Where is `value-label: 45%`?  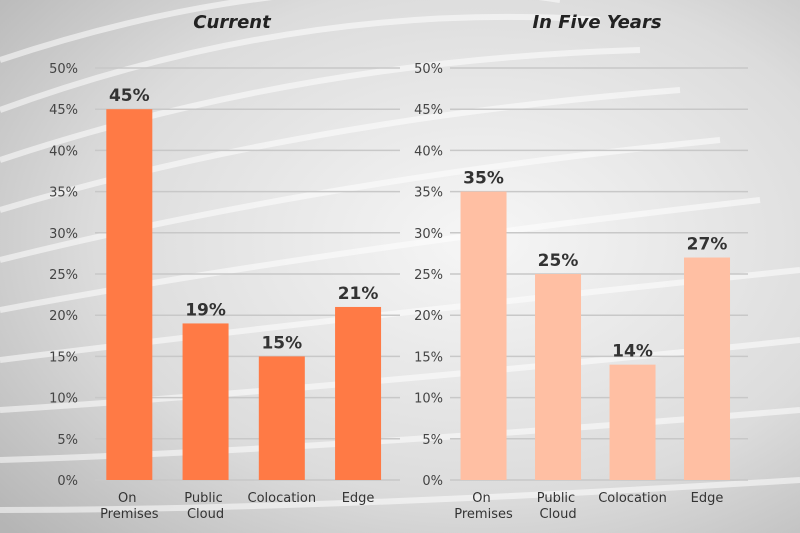 value-label: 45% is located at coordinates (129, 96).